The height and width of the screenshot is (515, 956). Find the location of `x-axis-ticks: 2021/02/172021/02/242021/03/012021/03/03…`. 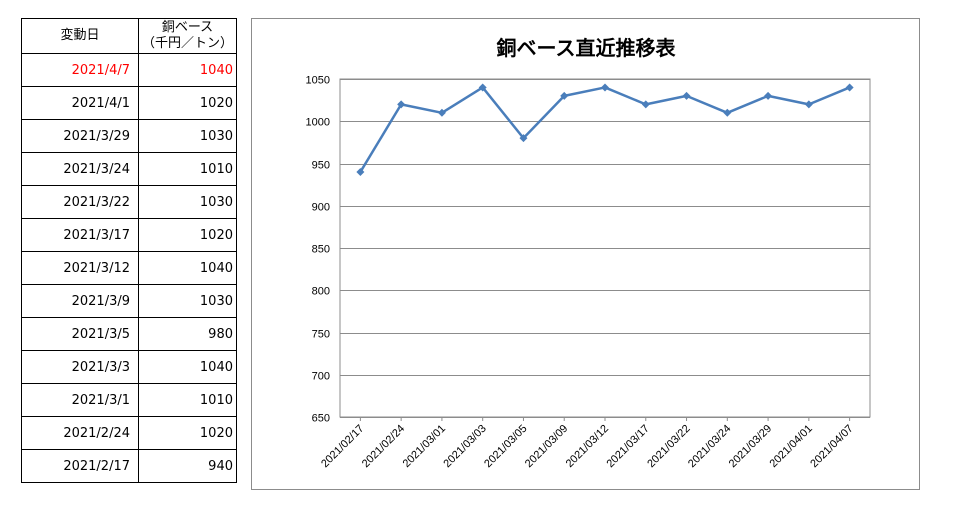

x-axis-ticks: 2021/02/172021/02/242021/03/012021/03/03… is located at coordinates (587, 446).